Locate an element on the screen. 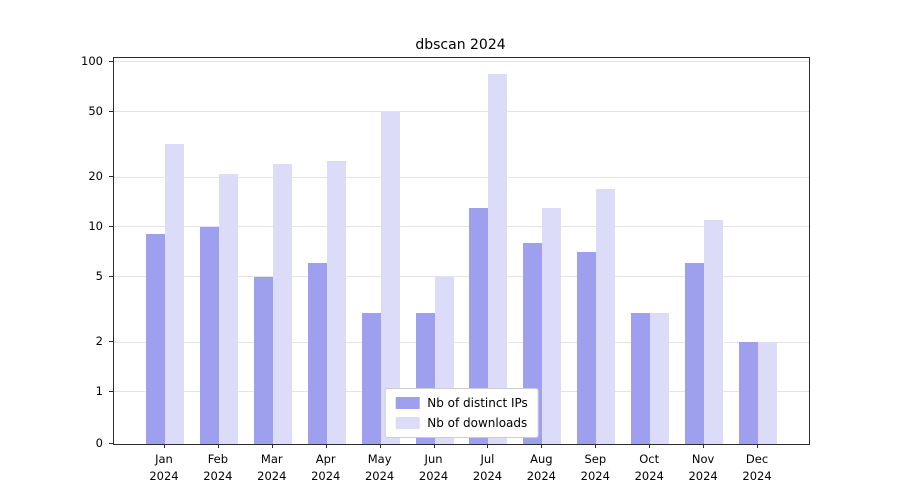 The width and height of the screenshot is (900, 500). chart-title: dbscan 2024 is located at coordinates (460, 45).